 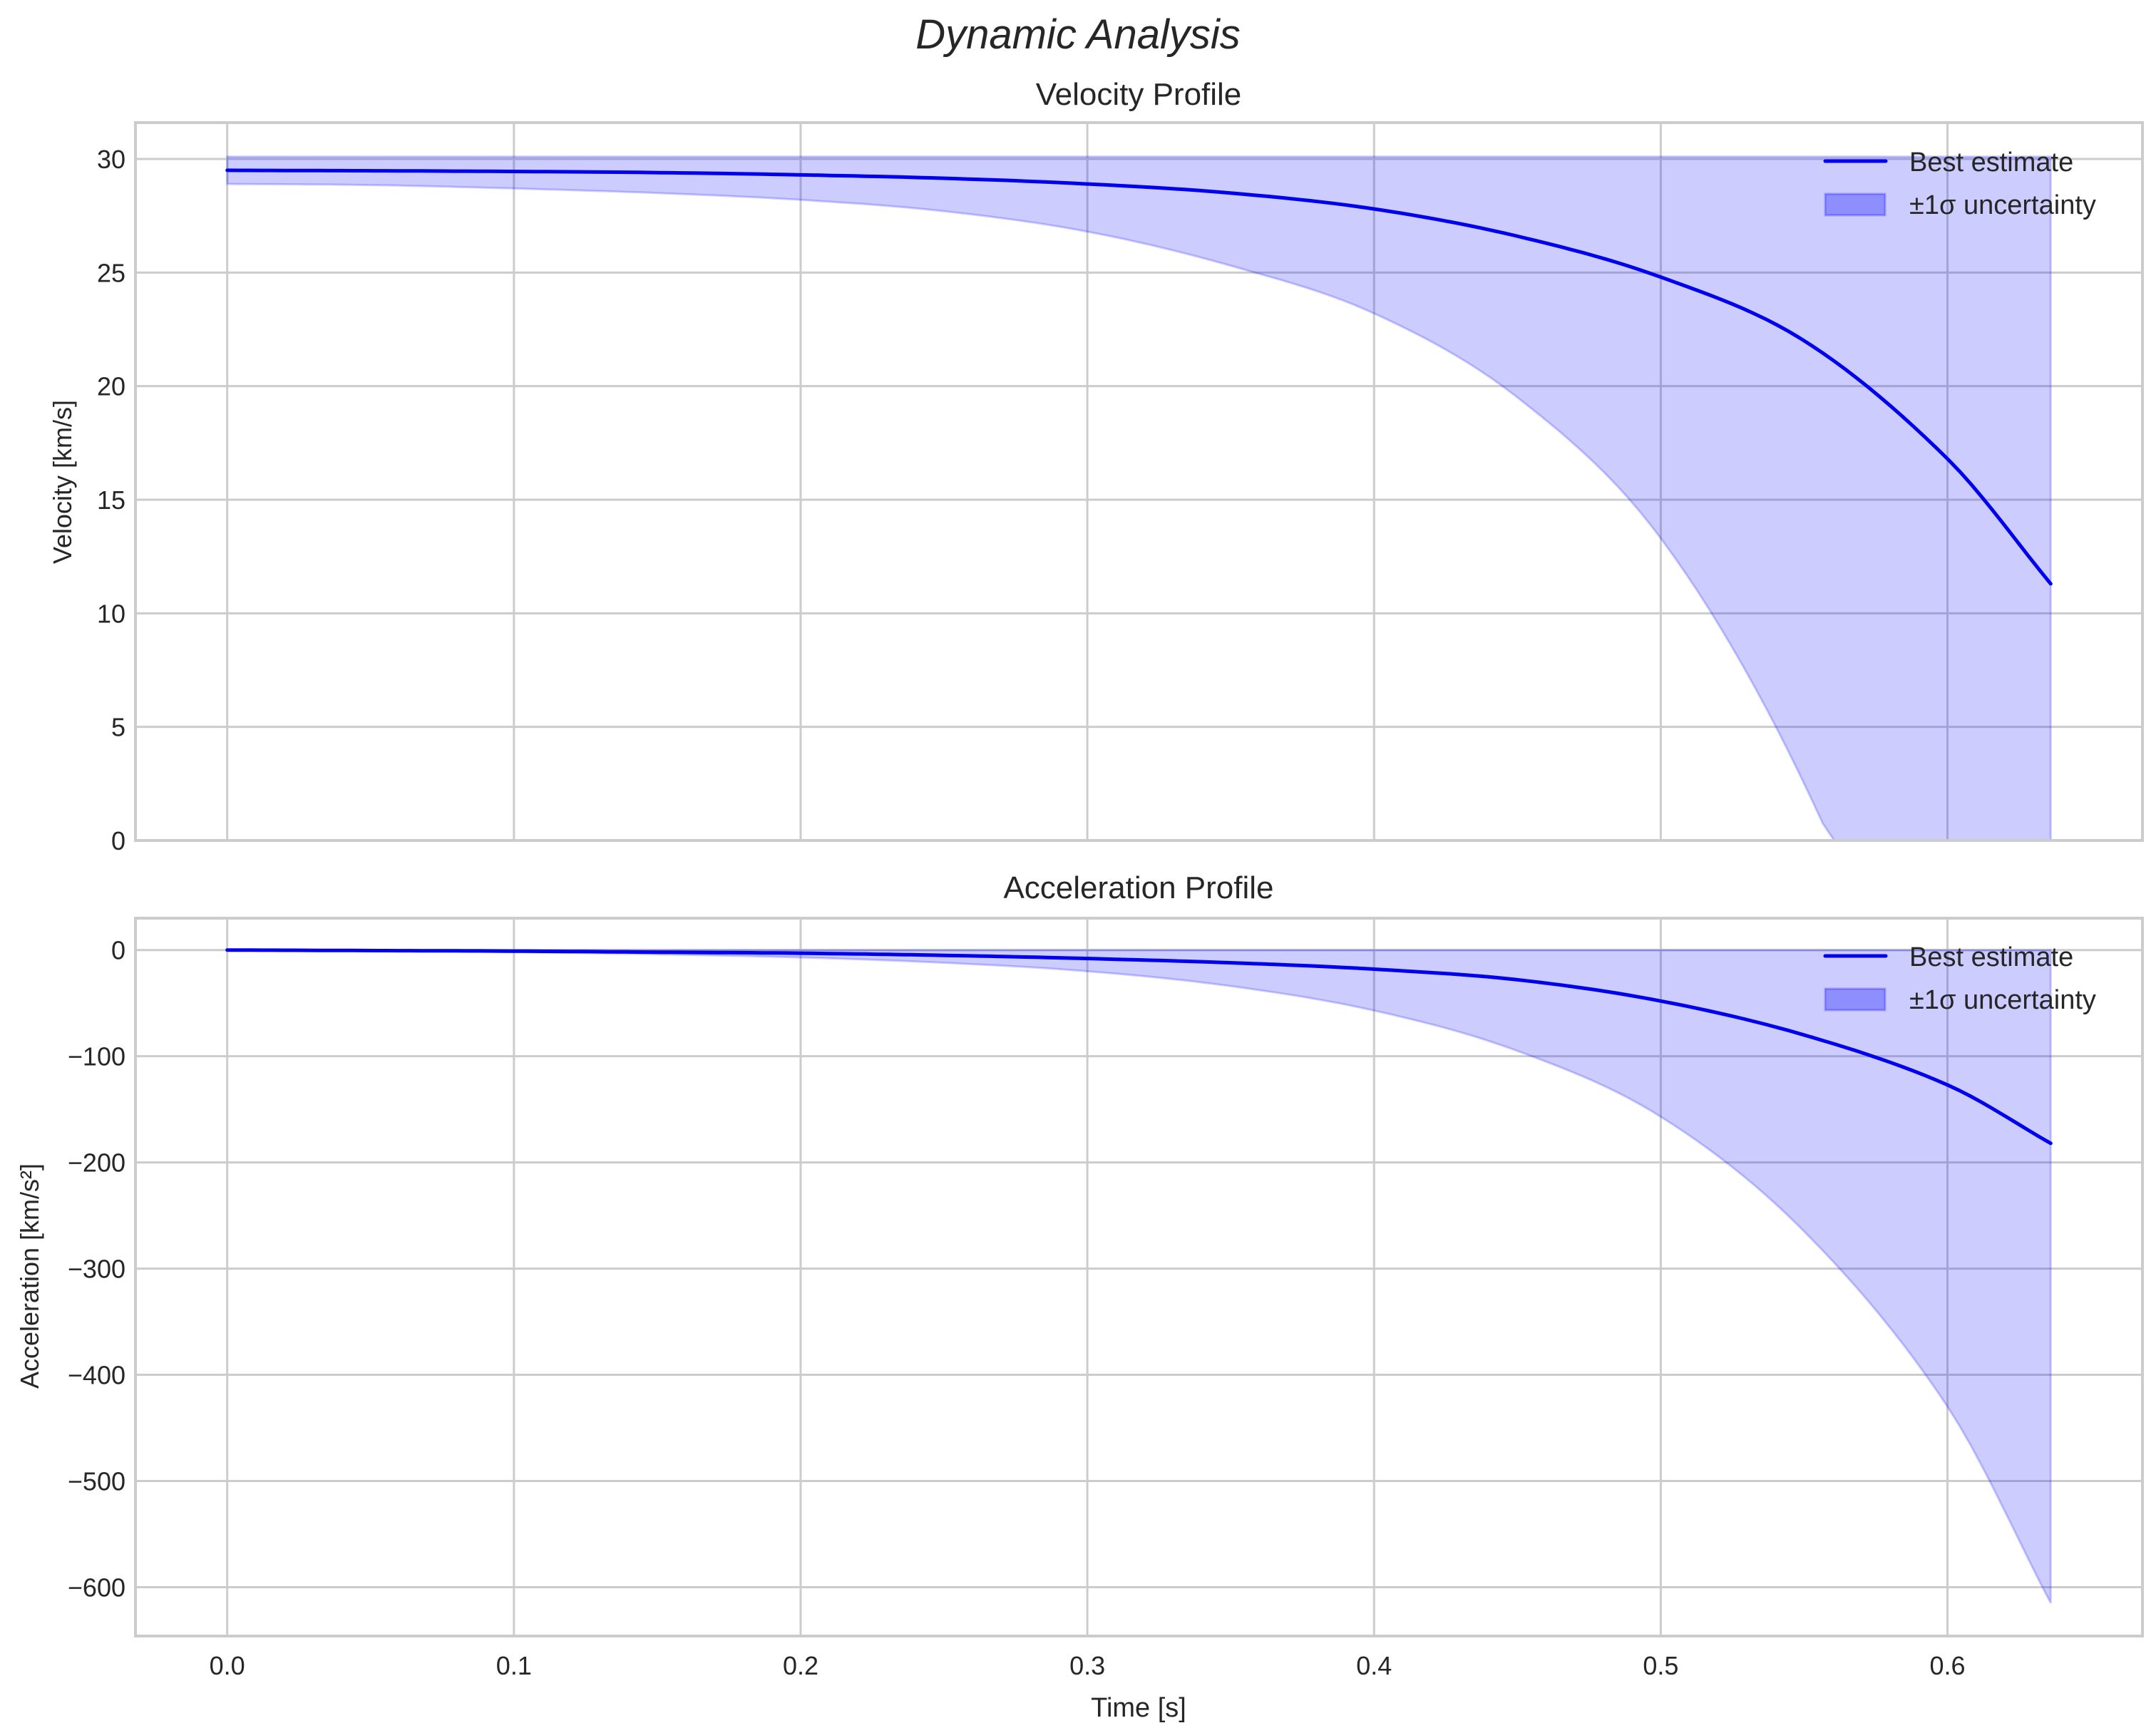 What do you see at coordinates (1138, 887) in the screenshot?
I see `acceleration-panel-title: Acceleration Profile` at bounding box center [1138, 887].